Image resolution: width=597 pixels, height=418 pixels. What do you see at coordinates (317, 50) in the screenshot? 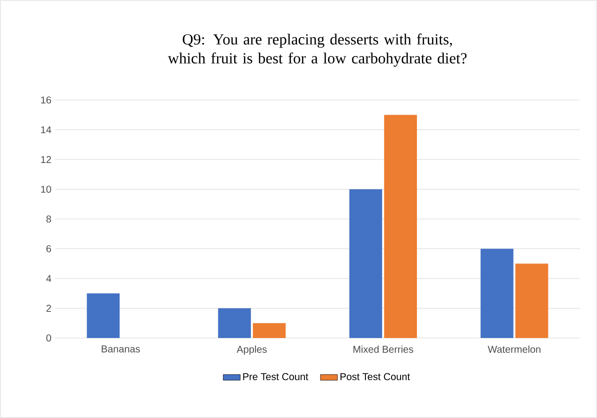
I see `chart-title: Q9: You are replacing desserts with fruits, which fruit is best for a low carbohydrate diet?` at bounding box center [317, 50].